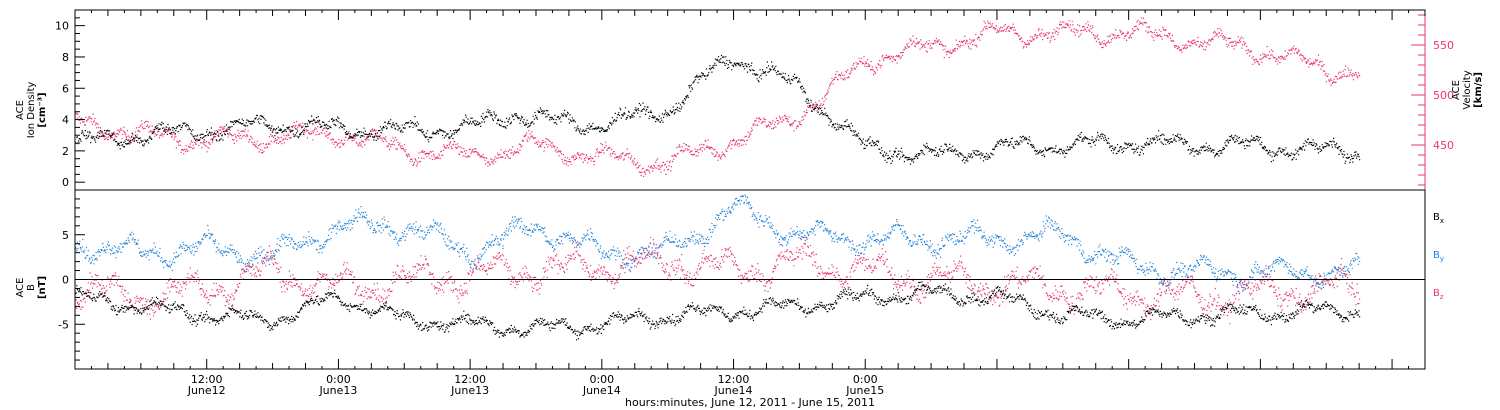  What do you see at coordinates (1443, 45) in the screenshot?
I see `y2-tick-label: 550` at bounding box center [1443, 45].